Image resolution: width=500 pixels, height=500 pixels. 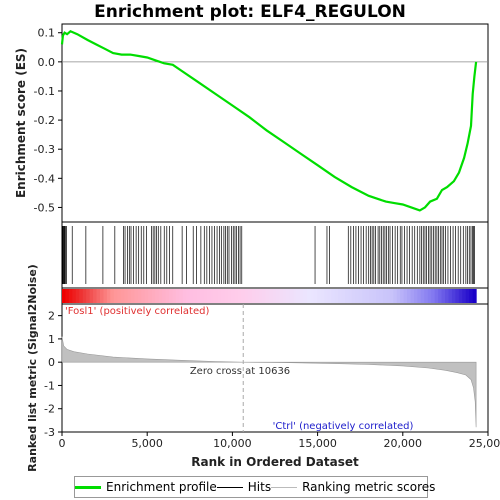 What do you see at coordinates (343, 426) in the screenshot?
I see `negative-correlation-label: 'Ctrl' (negatively correlated)` at bounding box center [343, 426].